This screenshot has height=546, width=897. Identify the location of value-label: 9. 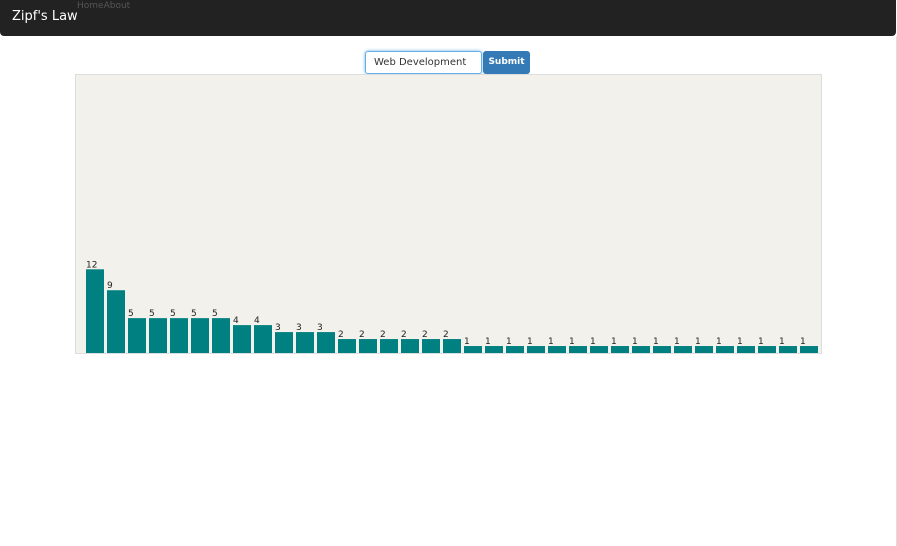
(110, 286).